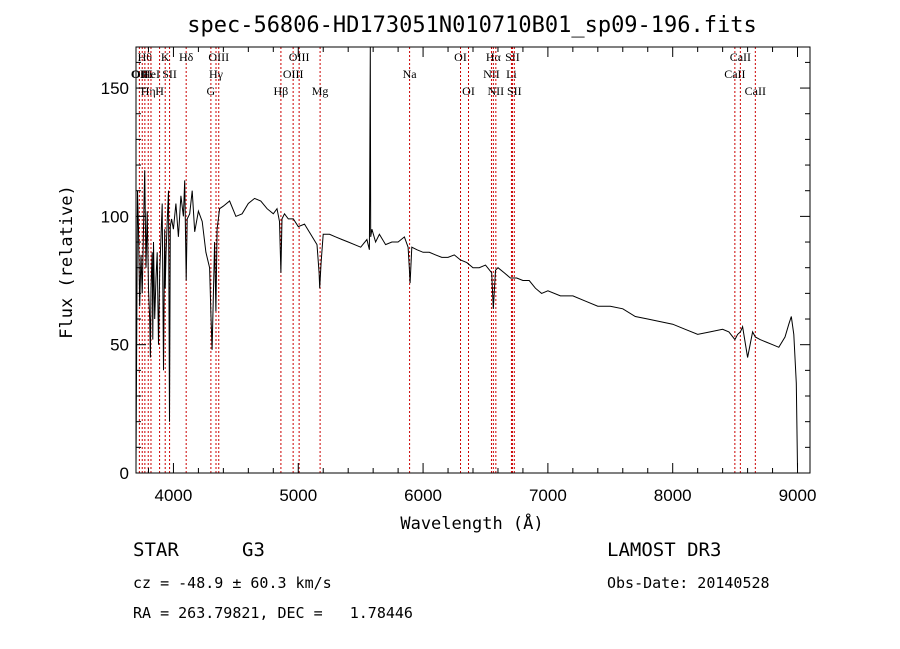 Image resolution: width=900 pixels, height=649 pixels. Describe the element at coordinates (211, 91) in the screenshot. I see `spectral-line-label: G` at that location.